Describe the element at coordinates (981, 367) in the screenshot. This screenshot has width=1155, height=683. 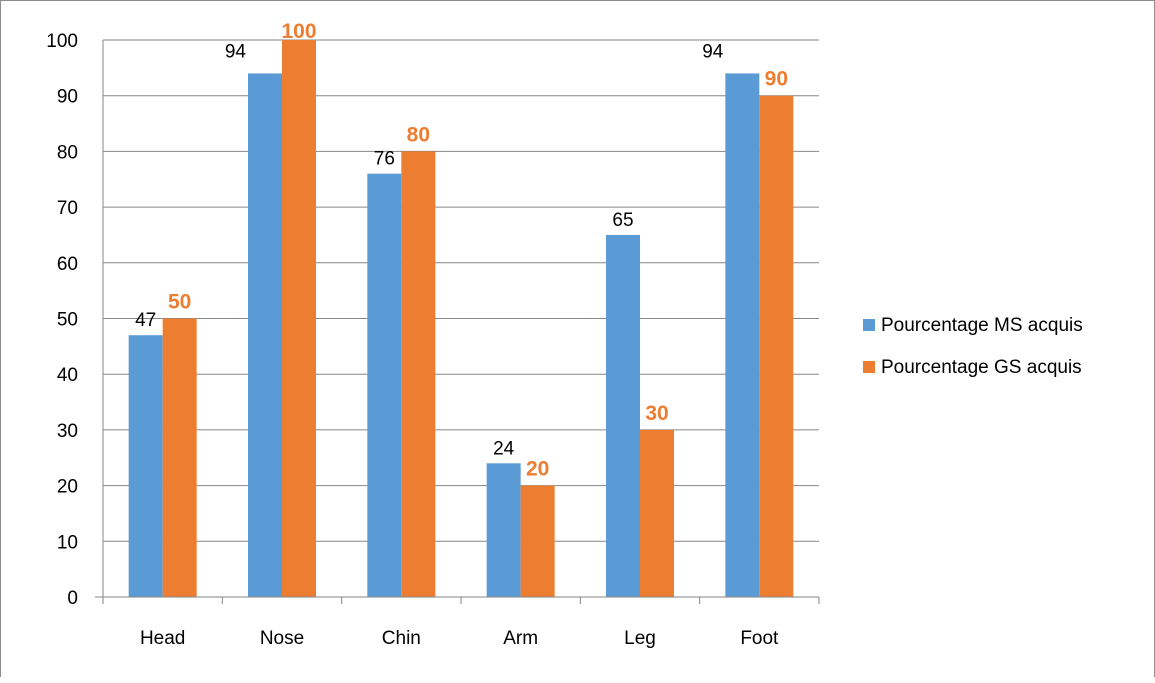
I see `legend-label: Pourcentage GS acquis` at that location.